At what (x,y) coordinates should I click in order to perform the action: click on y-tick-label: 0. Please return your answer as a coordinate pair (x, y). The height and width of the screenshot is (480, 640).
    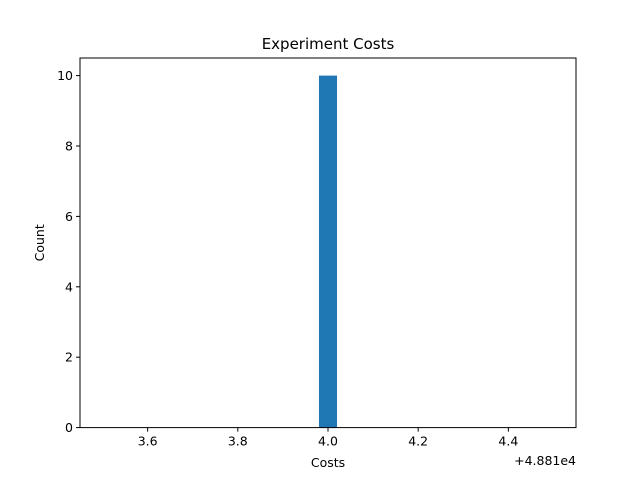
    Looking at the image, I should click on (69, 427).